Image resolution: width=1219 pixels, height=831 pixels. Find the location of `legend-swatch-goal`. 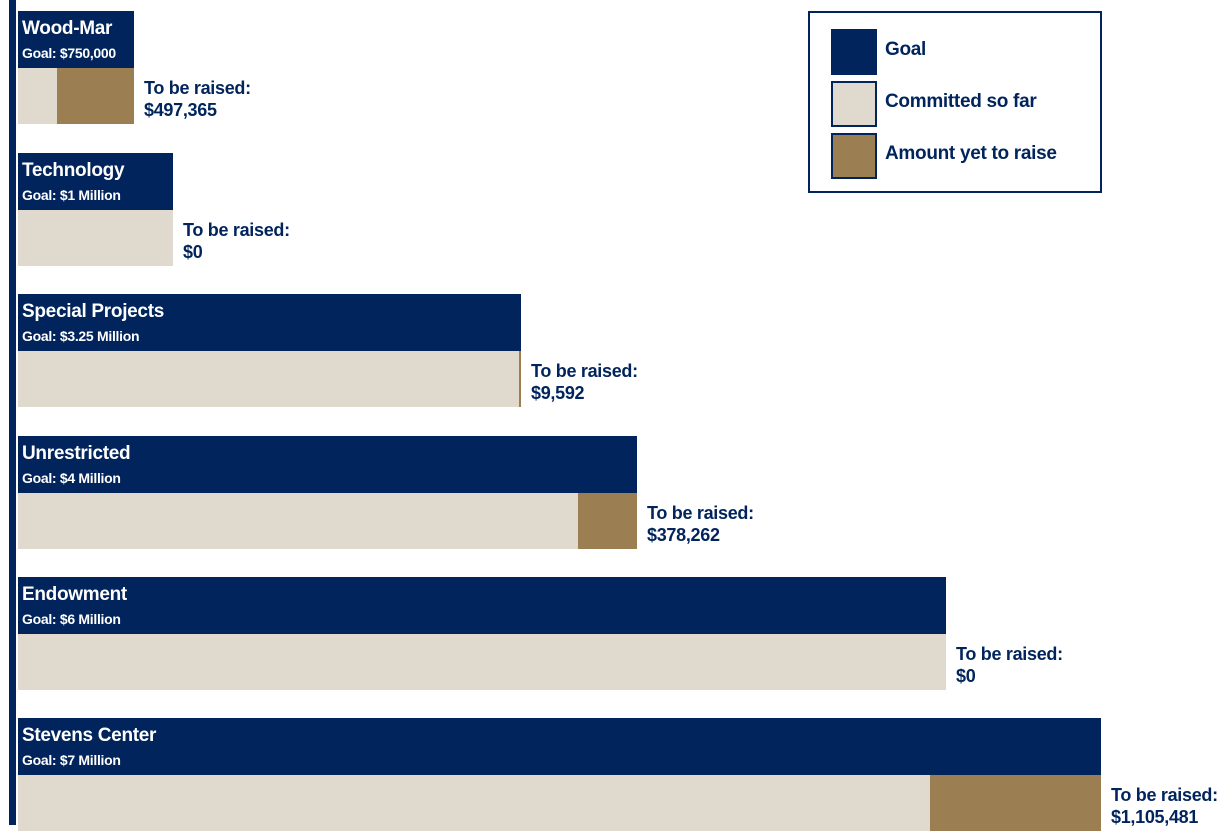

legend-swatch-goal is located at coordinates (854, 52).